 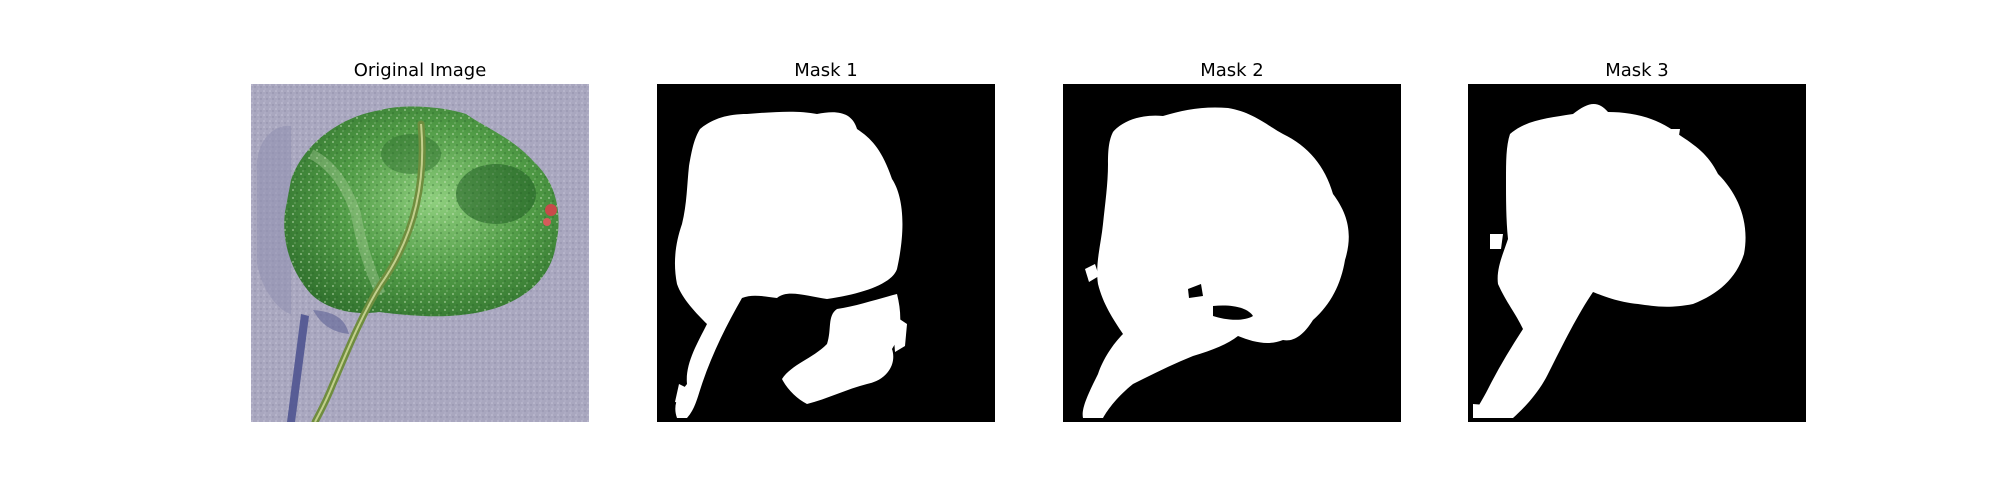 What do you see at coordinates (1232, 253) in the screenshot?
I see `mask-2-image` at bounding box center [1232, 253].